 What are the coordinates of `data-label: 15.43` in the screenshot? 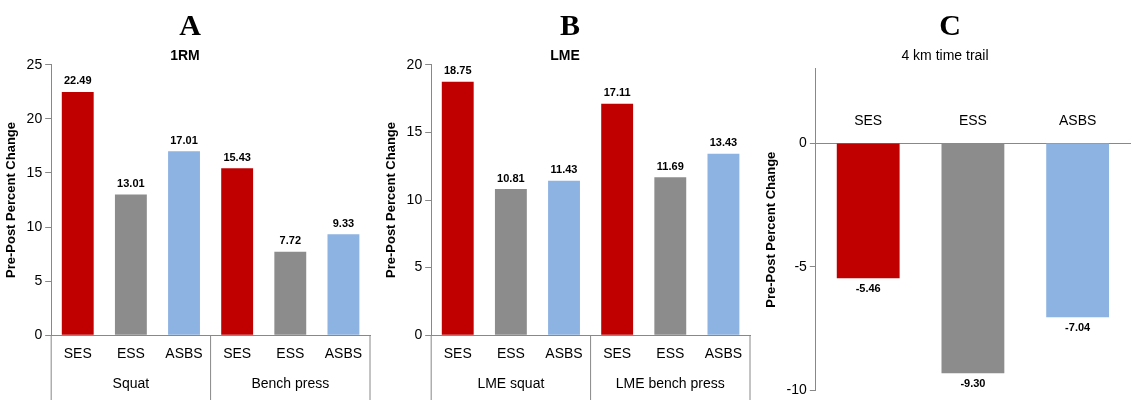 It's located at (237, 156).